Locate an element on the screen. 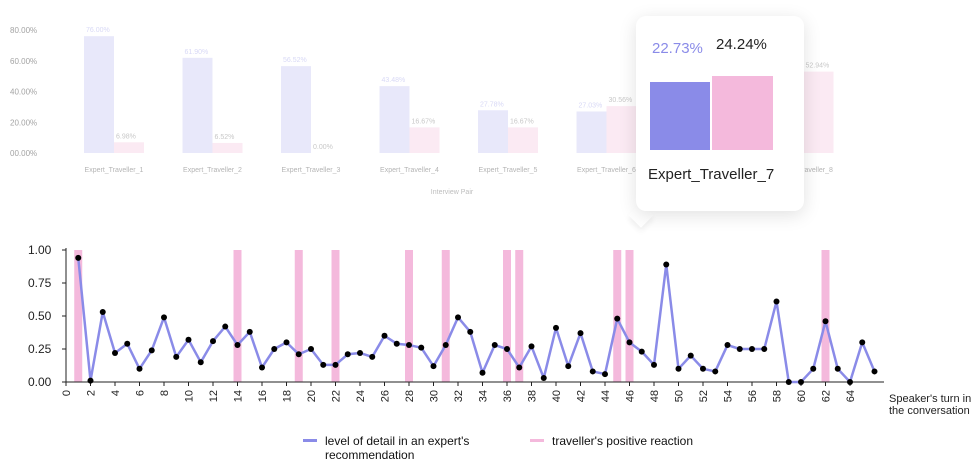 The image size is (980, 473). line-x-tick-label: 0 is located at coordinates (67, 393).